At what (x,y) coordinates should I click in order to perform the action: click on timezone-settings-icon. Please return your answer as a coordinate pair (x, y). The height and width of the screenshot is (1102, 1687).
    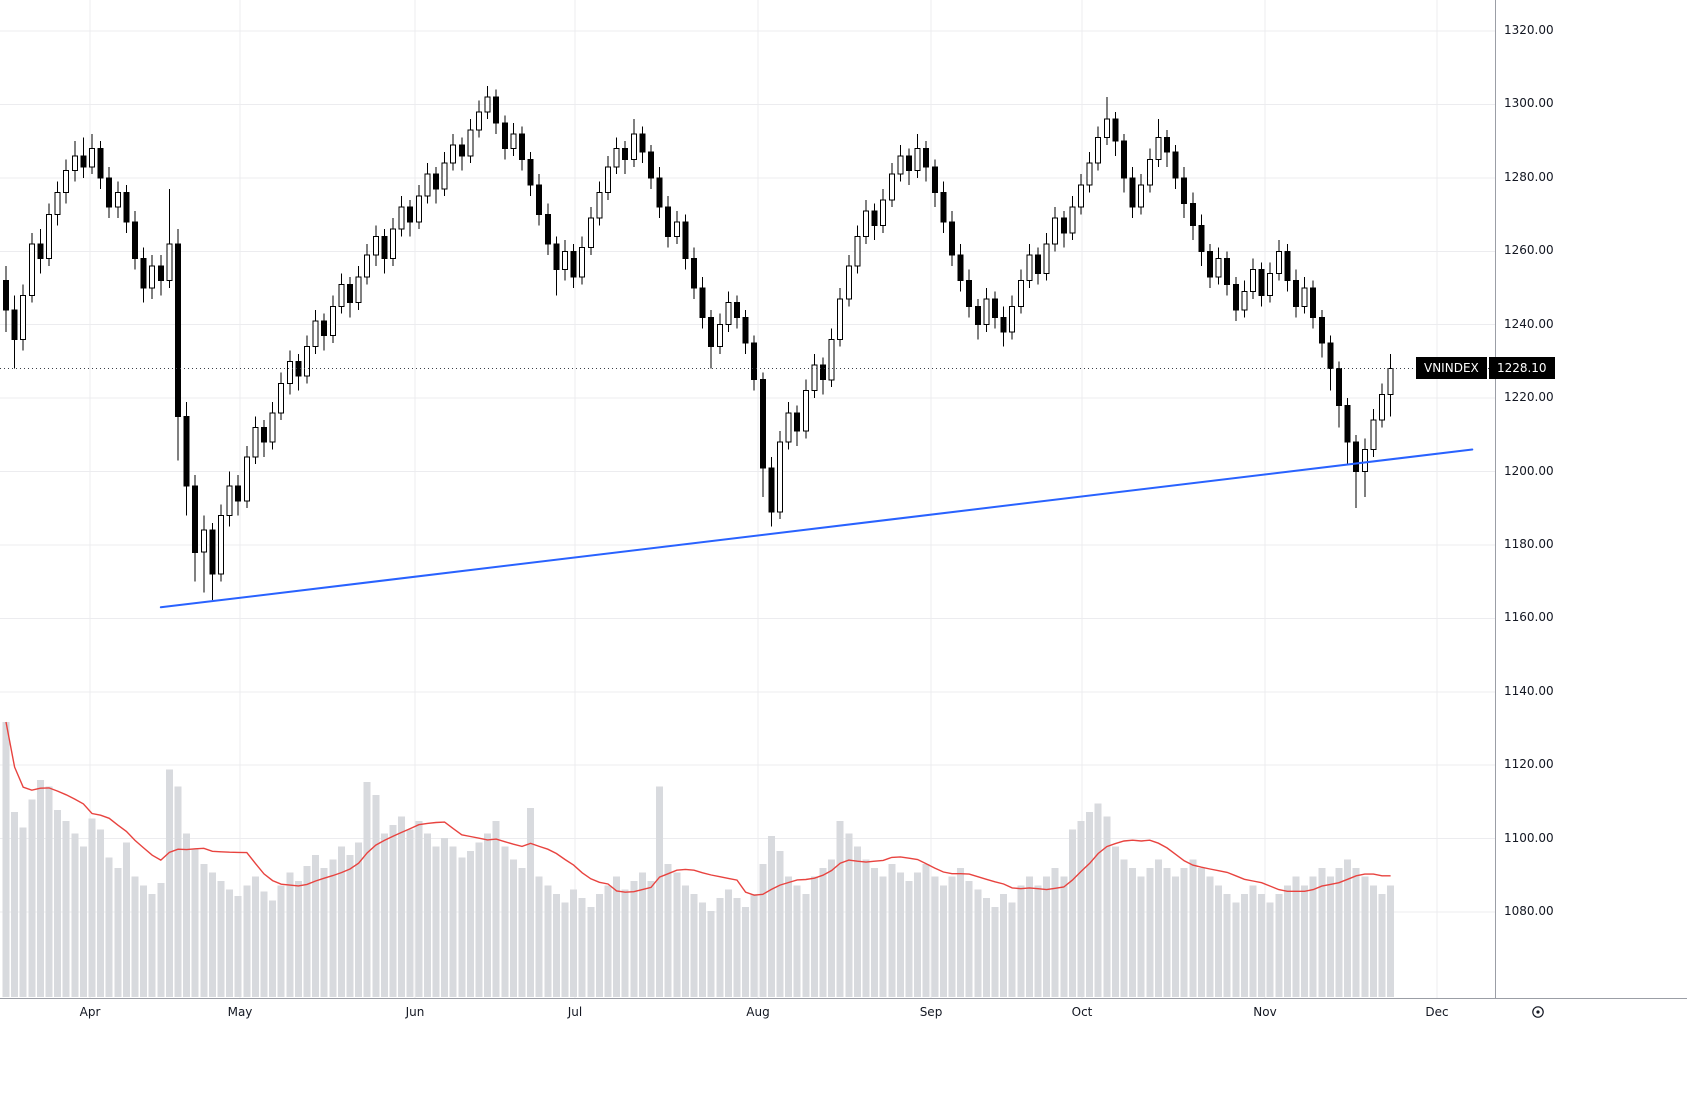
    Looking at the image, I should click on (1538, 1012).